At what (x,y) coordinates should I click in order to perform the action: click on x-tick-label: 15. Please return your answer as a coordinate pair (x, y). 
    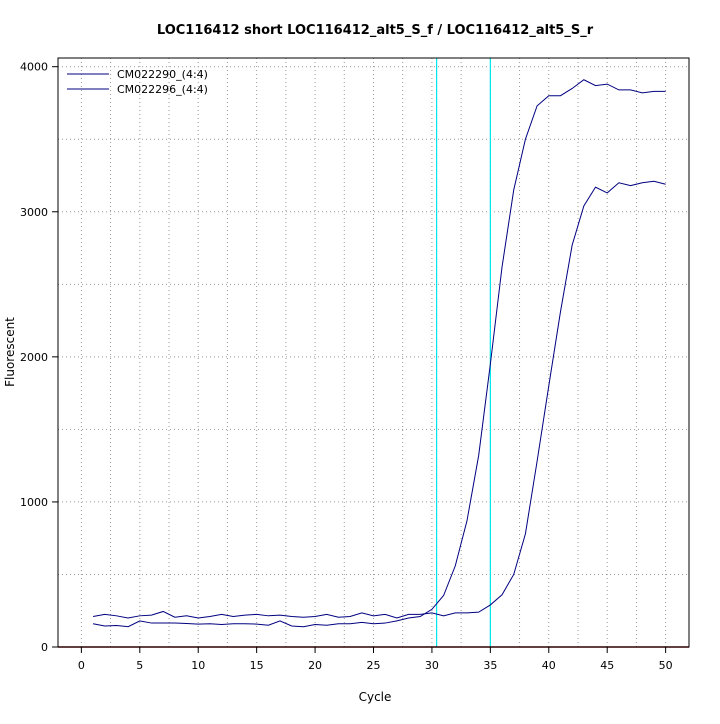
    Looking at the image, I should click on (257, 665).